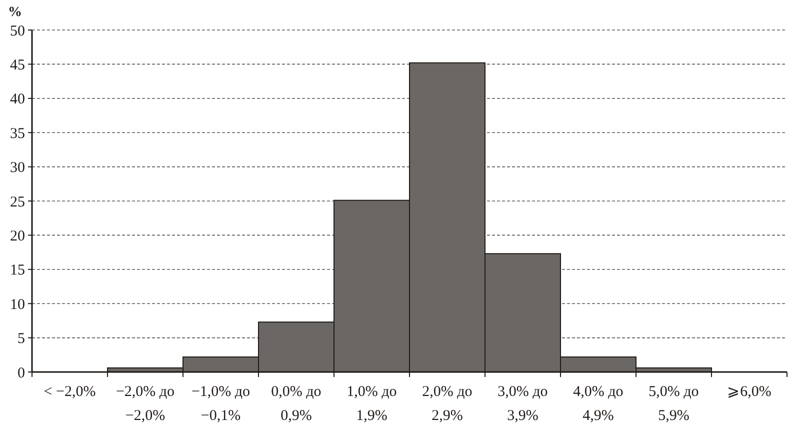 The image size is (790, 429). What do you see at coordinates (371, 404) in the screenshot?
I see `x-tick-label: 1,0% до 1,9%` at bounding box center [371, 404].